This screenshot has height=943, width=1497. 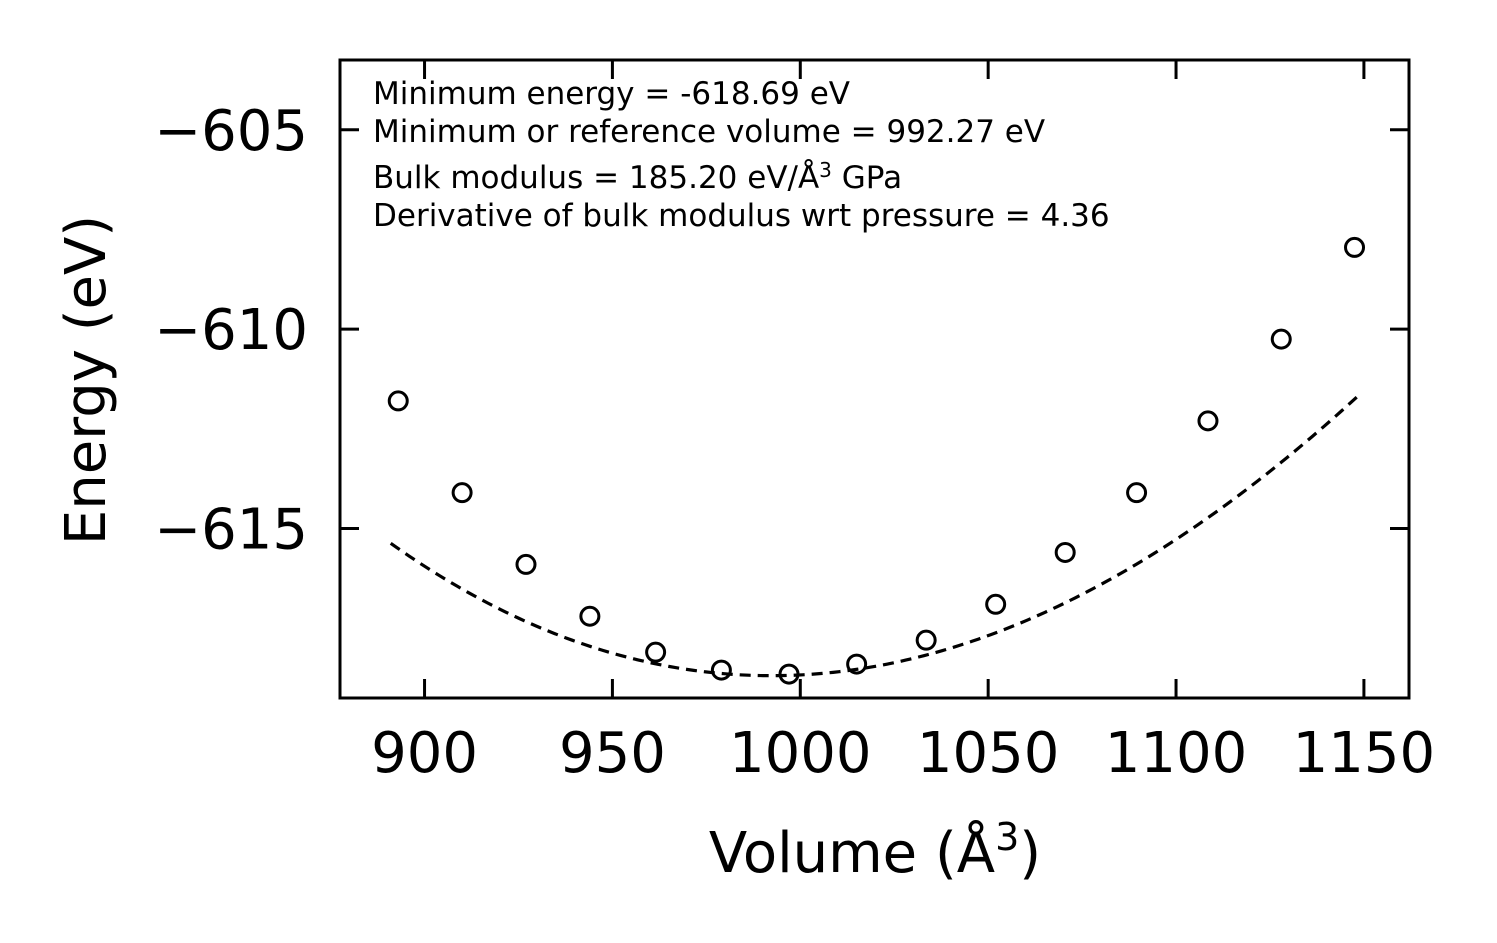 What do you see at coordinates (709, 132) in the screenshot?
I see `annotation-ref-volume: Minimum or reference volume = 992.27 eV` at bounding box center [709, 132].